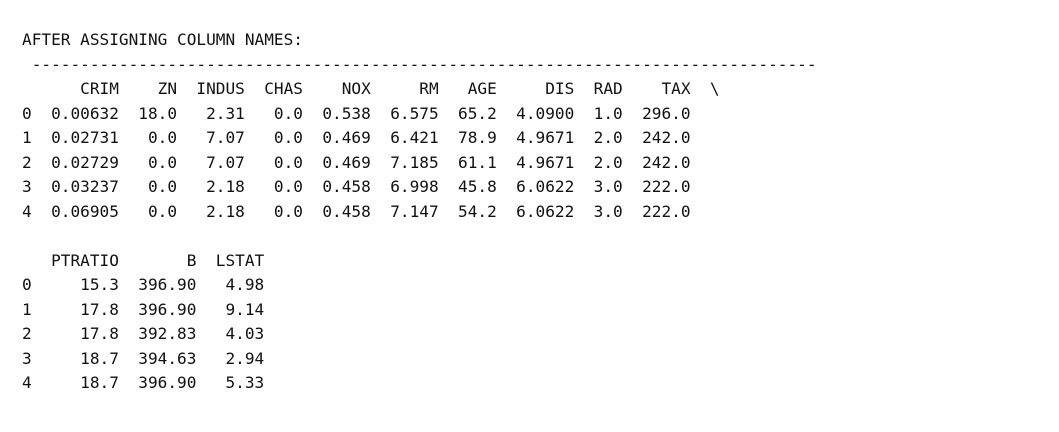 The height and width of the screenshot is (432, 1059). Describe the element at coordinates (143, 333) in the screenshot. I see `table2-row: 2 17.8 392.83 4.03` at that location.